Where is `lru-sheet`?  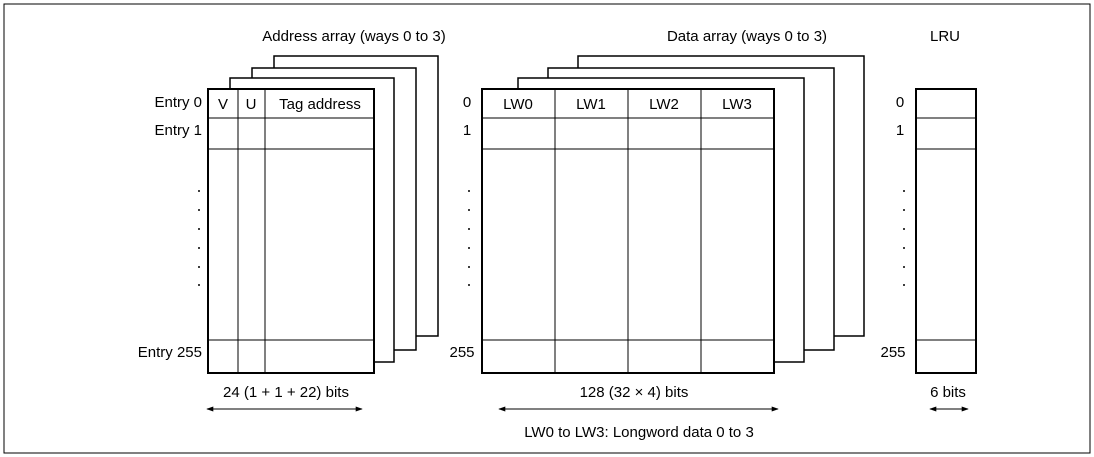
lru-sheet is located at coordinates (946, 231).